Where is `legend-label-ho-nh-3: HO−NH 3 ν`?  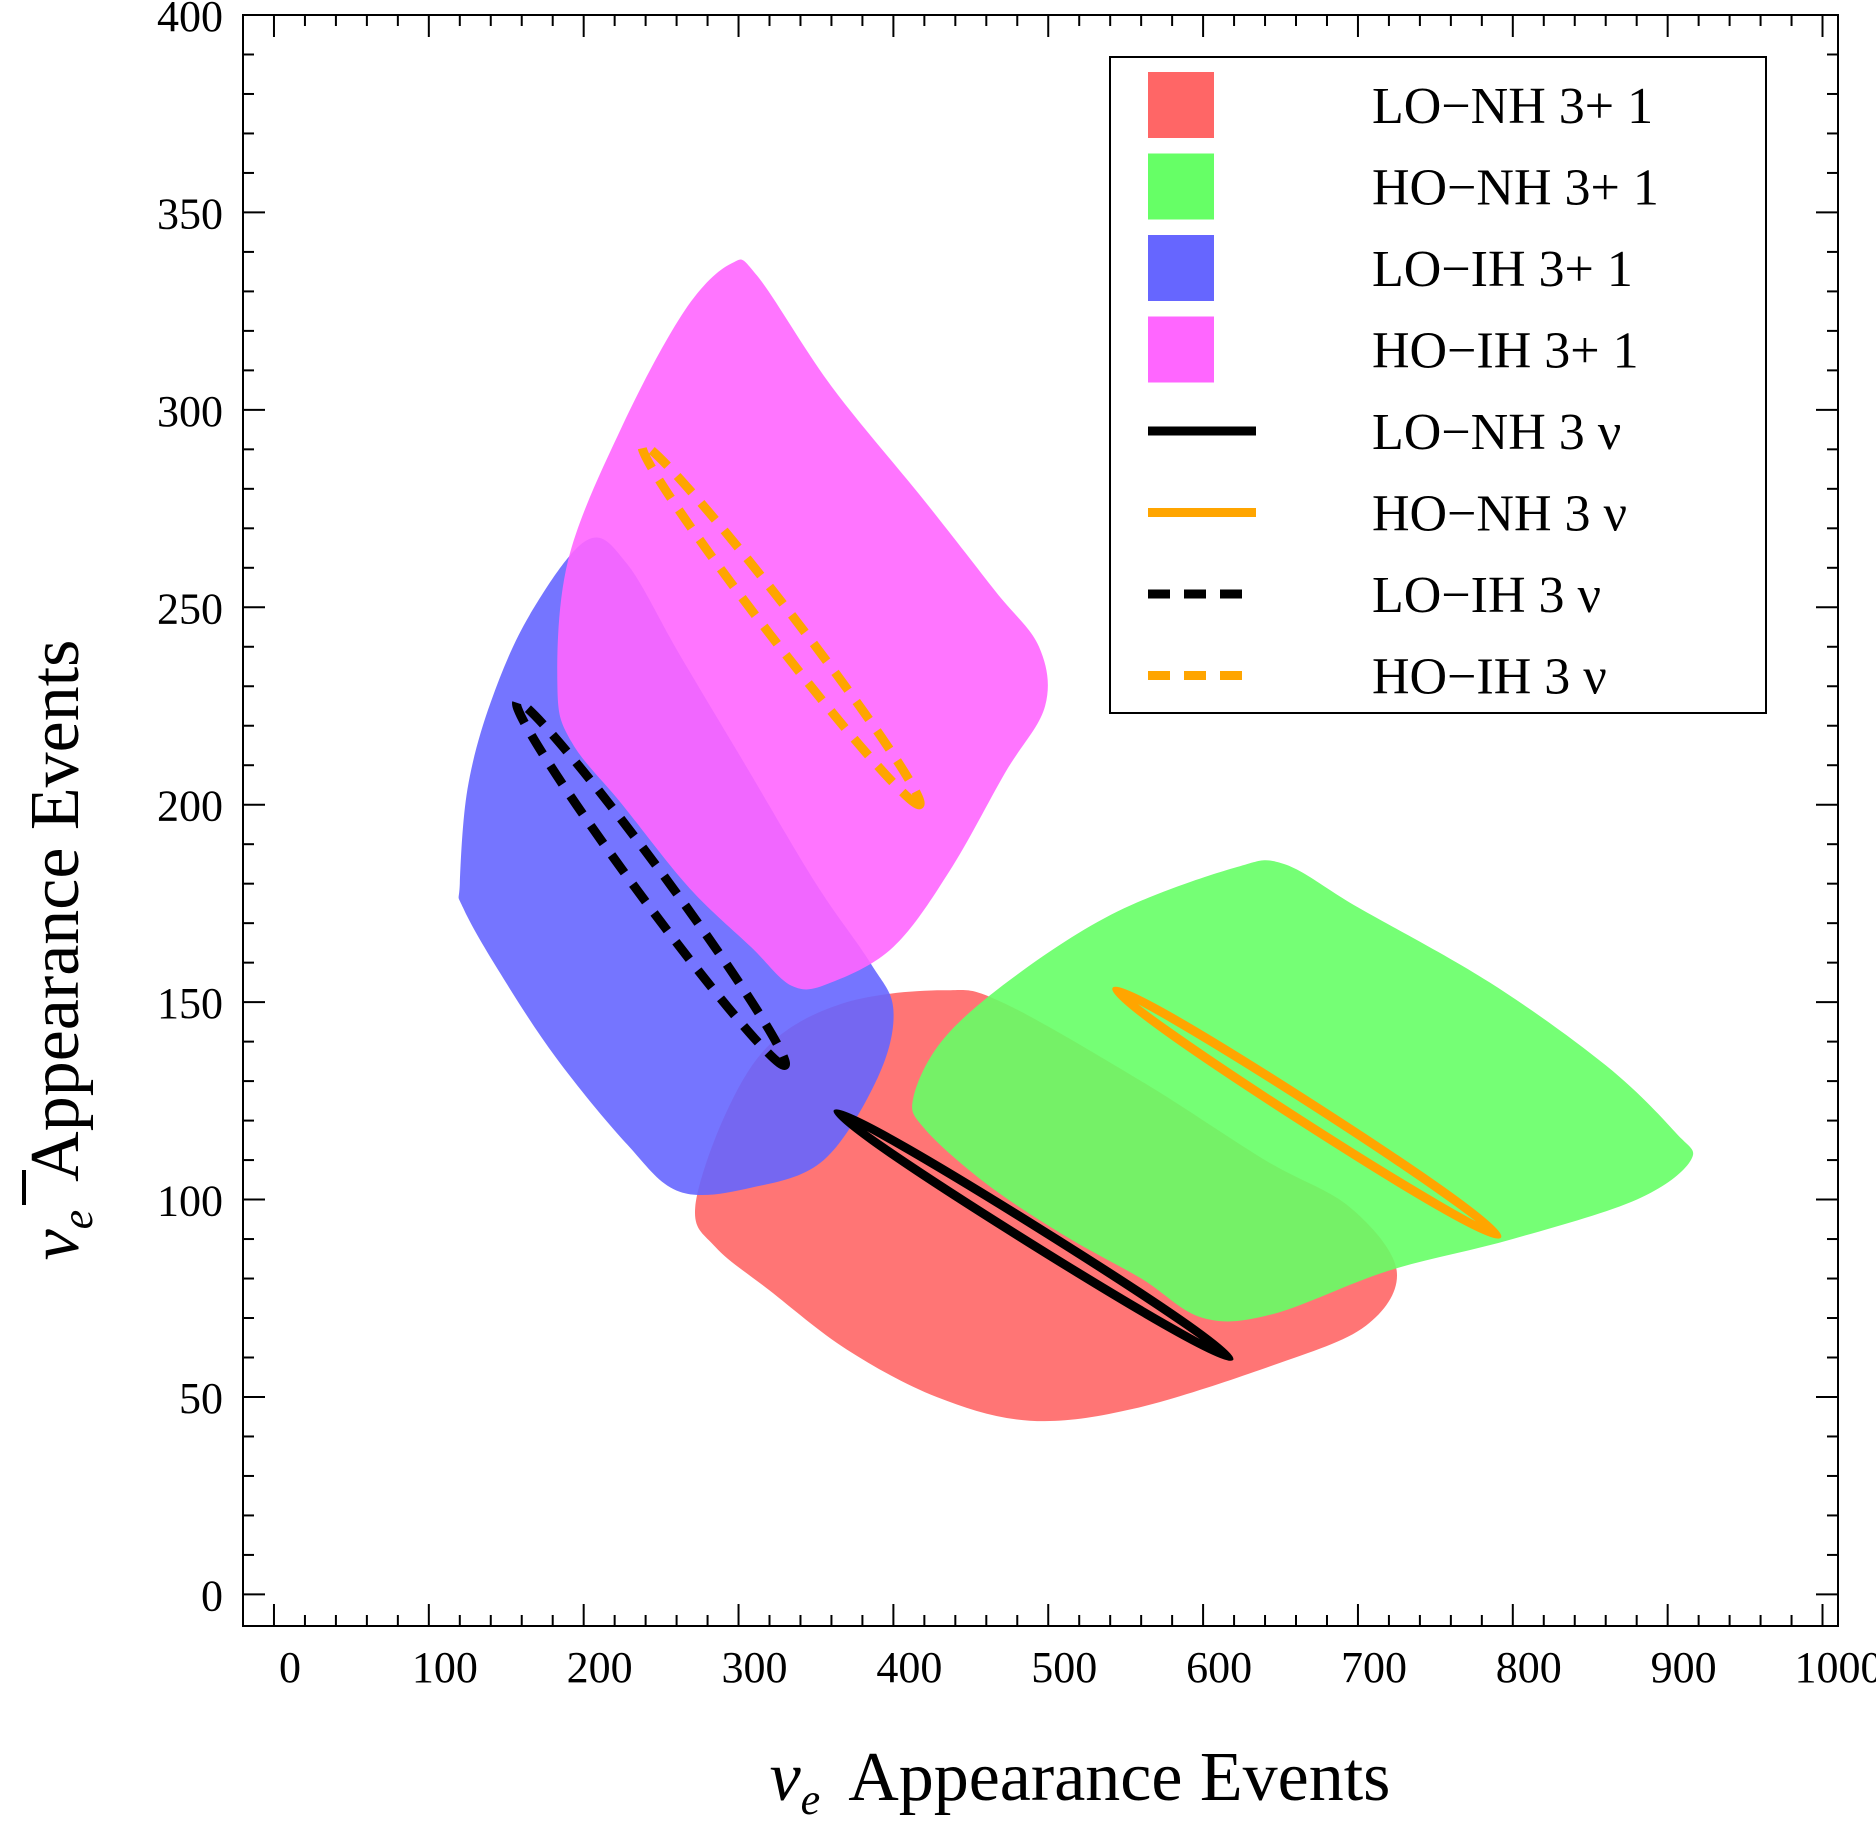
legend-label-ho-nh-3: HO−NH 3 ν is located at coordinates (1499, 514).